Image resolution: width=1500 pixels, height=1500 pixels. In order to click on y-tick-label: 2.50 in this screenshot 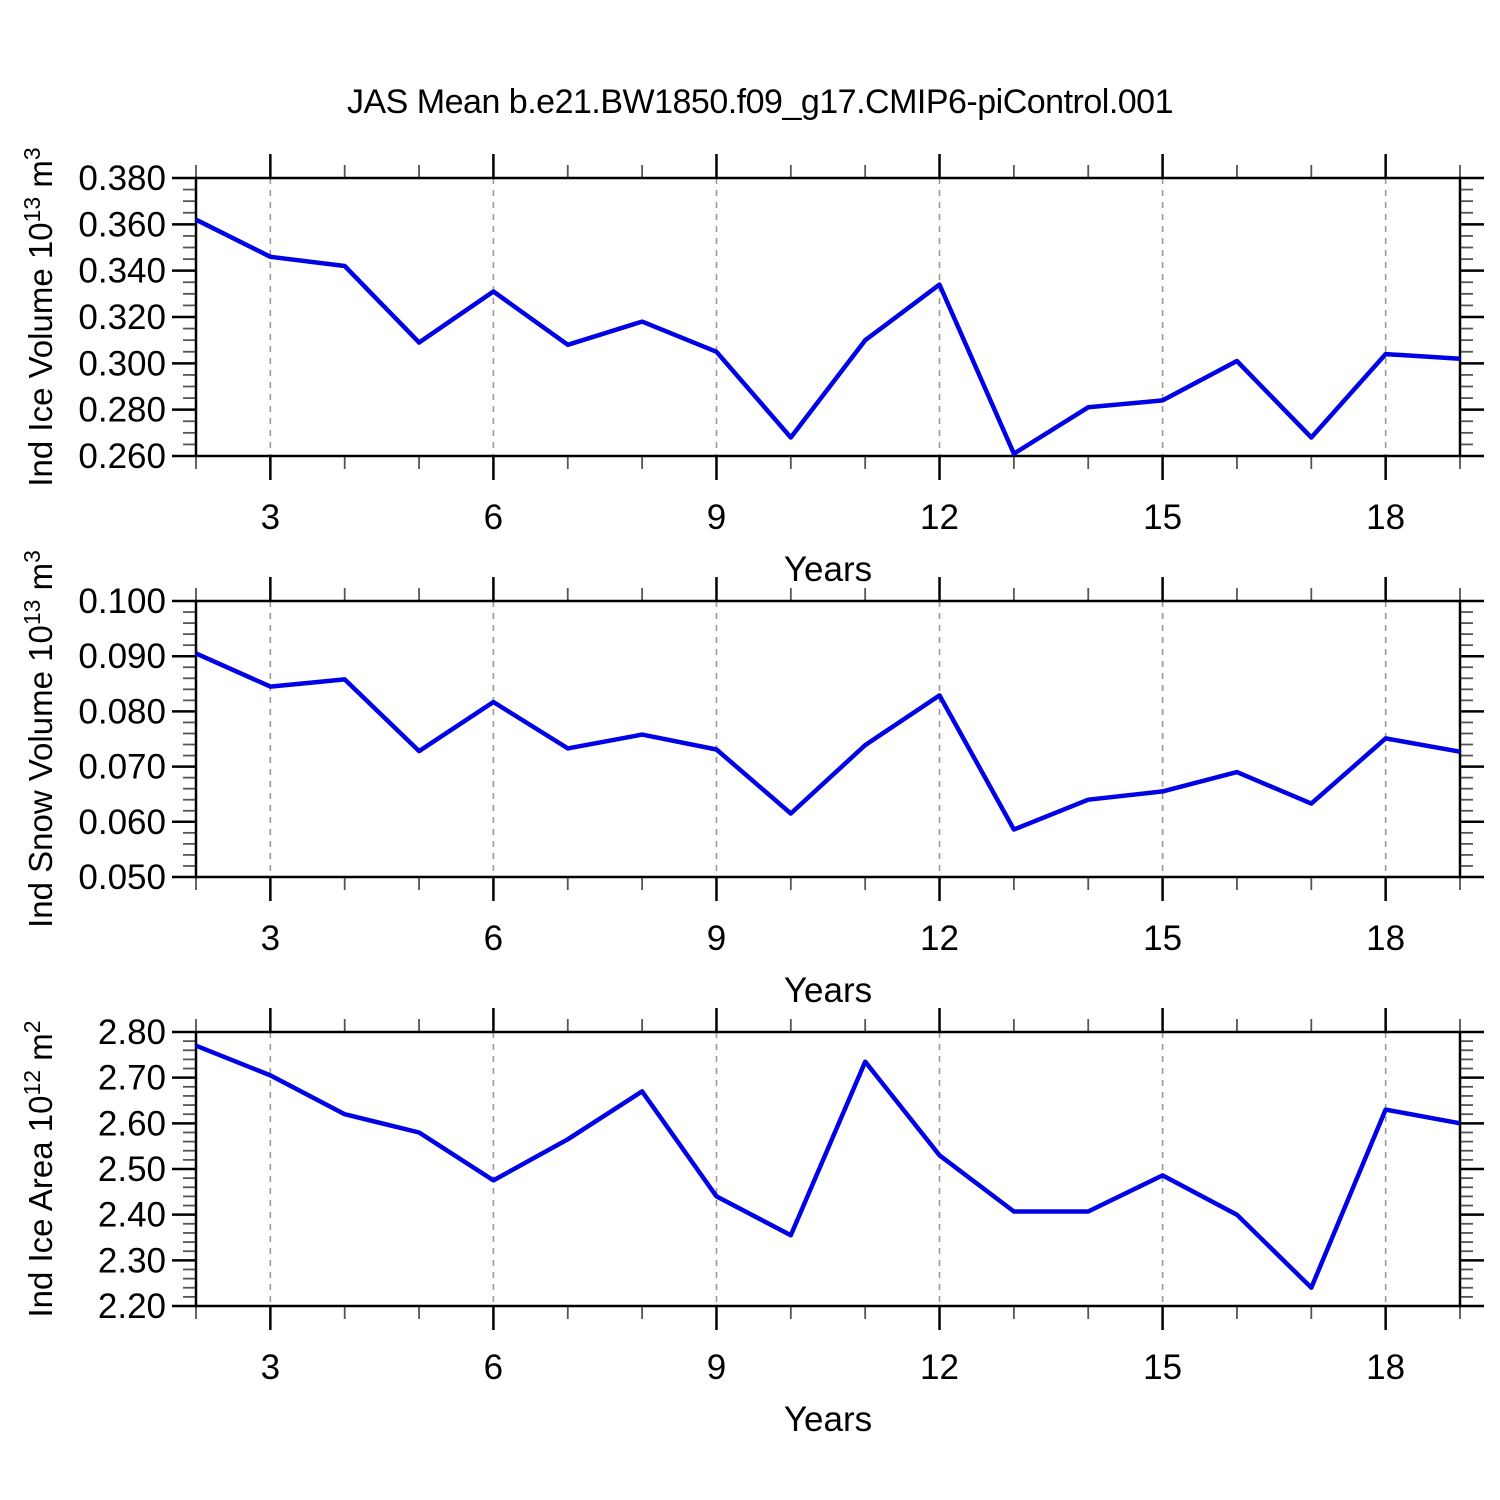, I will do `click(132, 1169)`.